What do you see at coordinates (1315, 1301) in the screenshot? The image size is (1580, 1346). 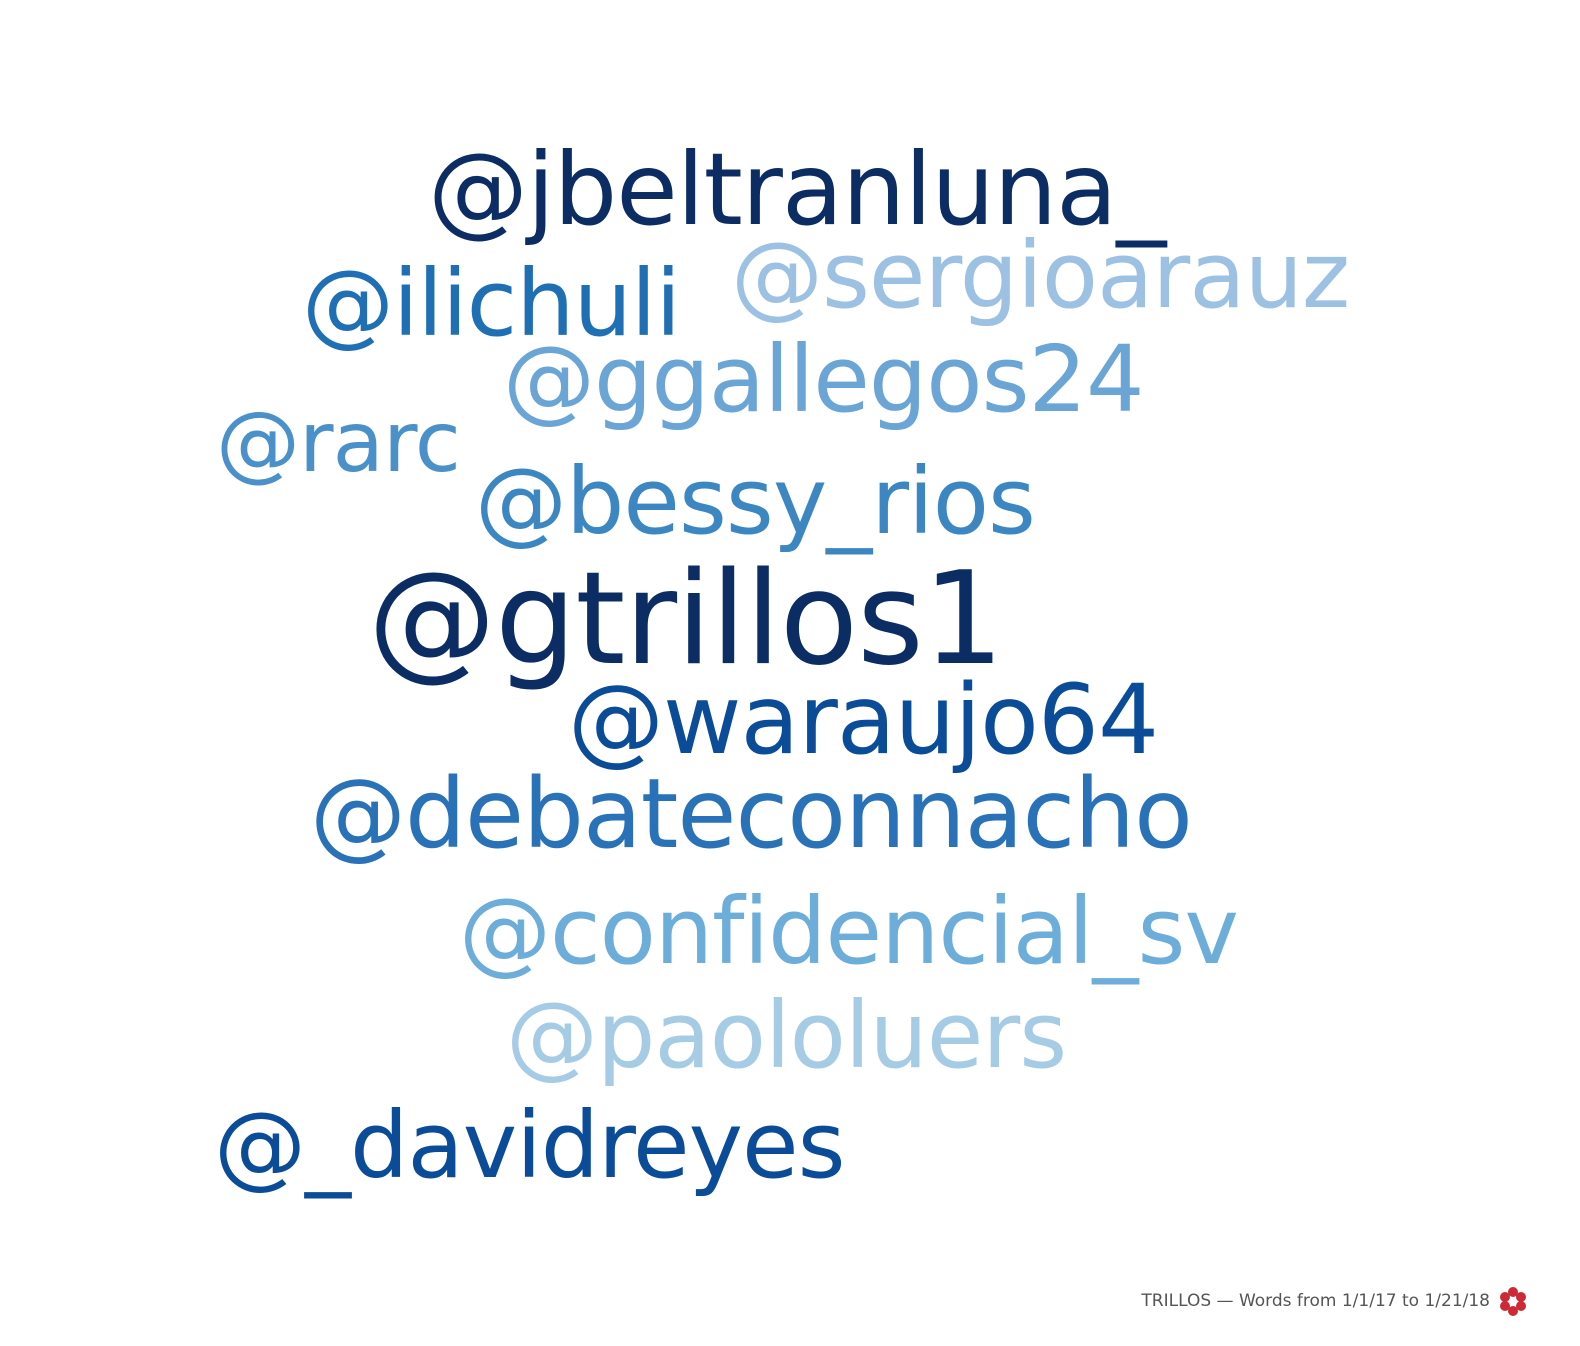 I see `footer-caption-text: TRILLOS — Words from 1/1/17 to 1/21/18` at bounding box center [1315, 1301].